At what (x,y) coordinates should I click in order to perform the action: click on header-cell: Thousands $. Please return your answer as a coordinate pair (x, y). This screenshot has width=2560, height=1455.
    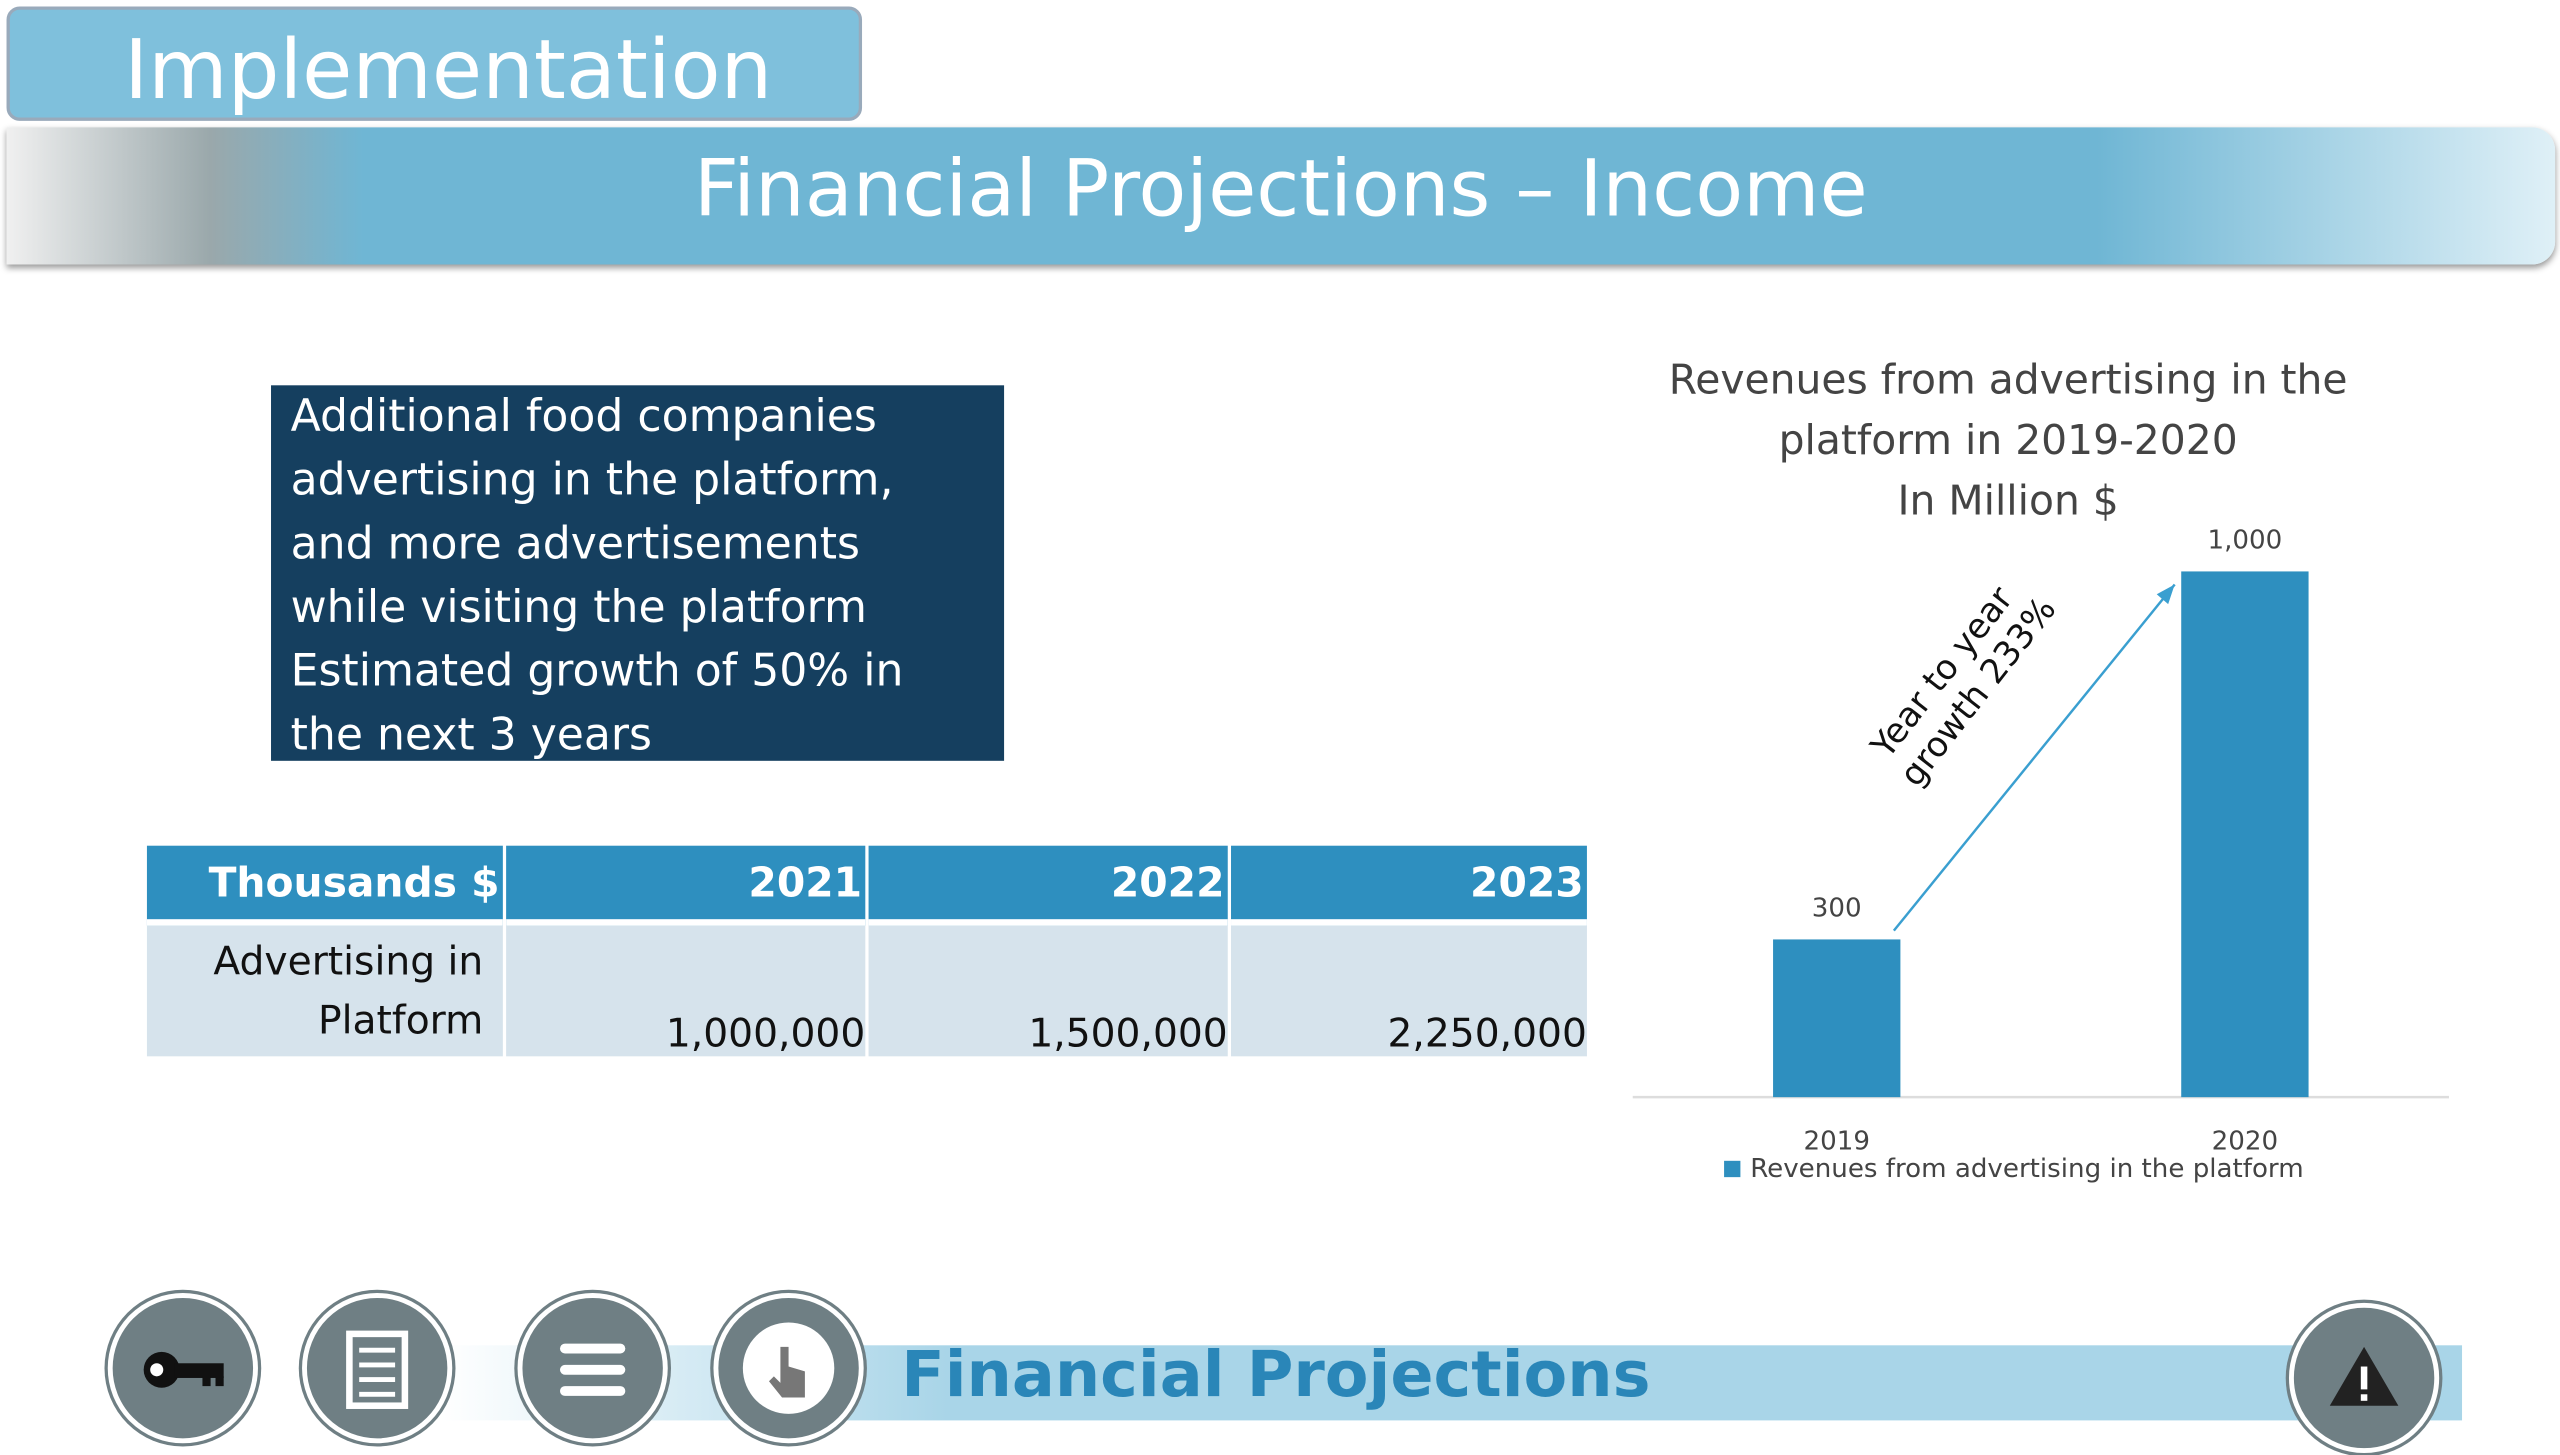
    Looking at the image, I should click on (324, 885).